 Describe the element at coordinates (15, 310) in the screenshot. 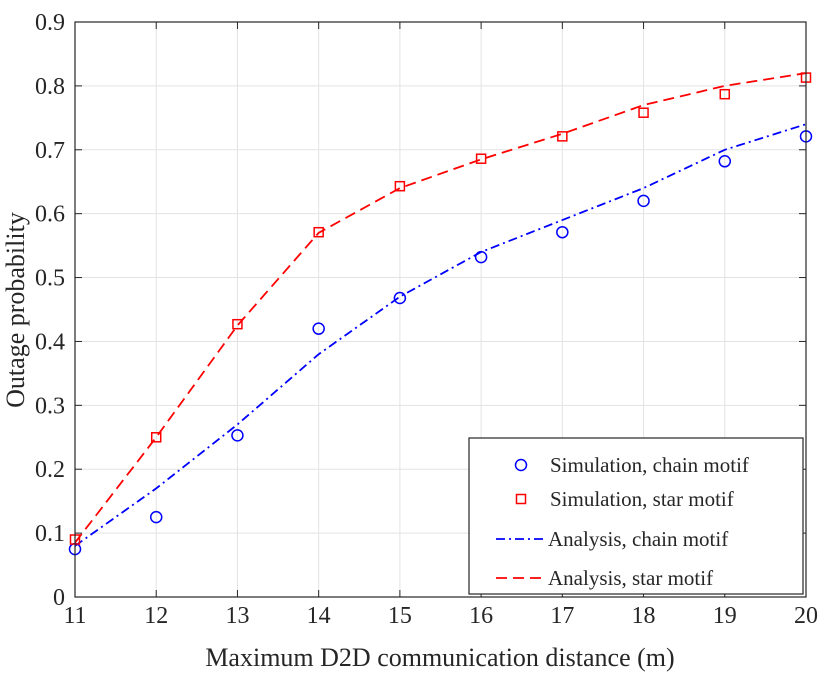

I see `y-axis-label: Outage probability` at that location.